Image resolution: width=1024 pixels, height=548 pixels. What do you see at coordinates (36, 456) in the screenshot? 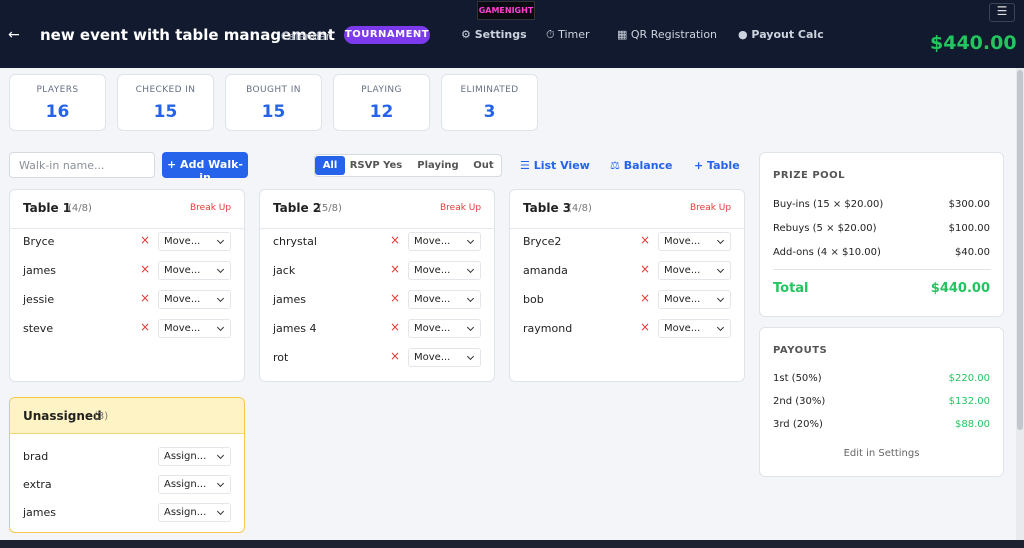
I see `player-name: brad` at bounding box center [36, 456].